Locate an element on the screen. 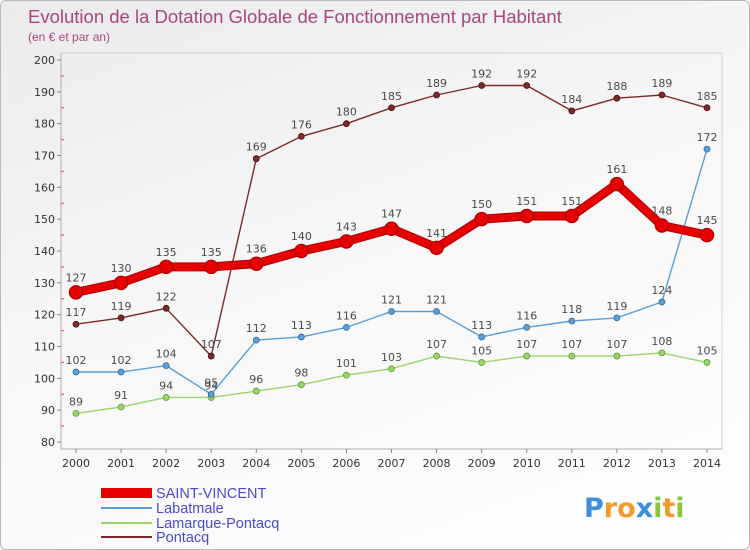 This screenshot has width=750, height=550. x-tick-label: 2003 is located at coordinates (211, 463).